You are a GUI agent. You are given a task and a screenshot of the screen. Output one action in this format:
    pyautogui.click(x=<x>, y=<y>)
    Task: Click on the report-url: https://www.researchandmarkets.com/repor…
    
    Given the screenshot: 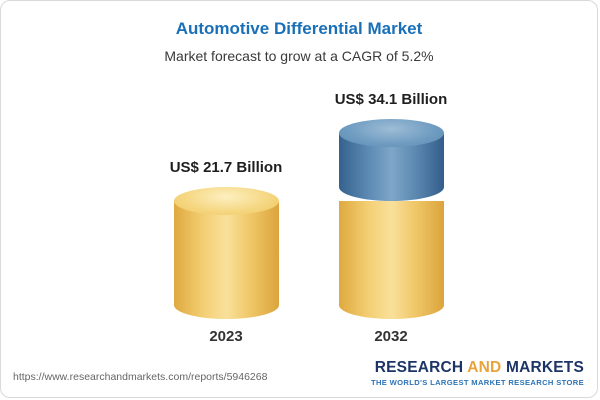 What is the action you would take?
    pyautogui.click(x=140, y=377)
    